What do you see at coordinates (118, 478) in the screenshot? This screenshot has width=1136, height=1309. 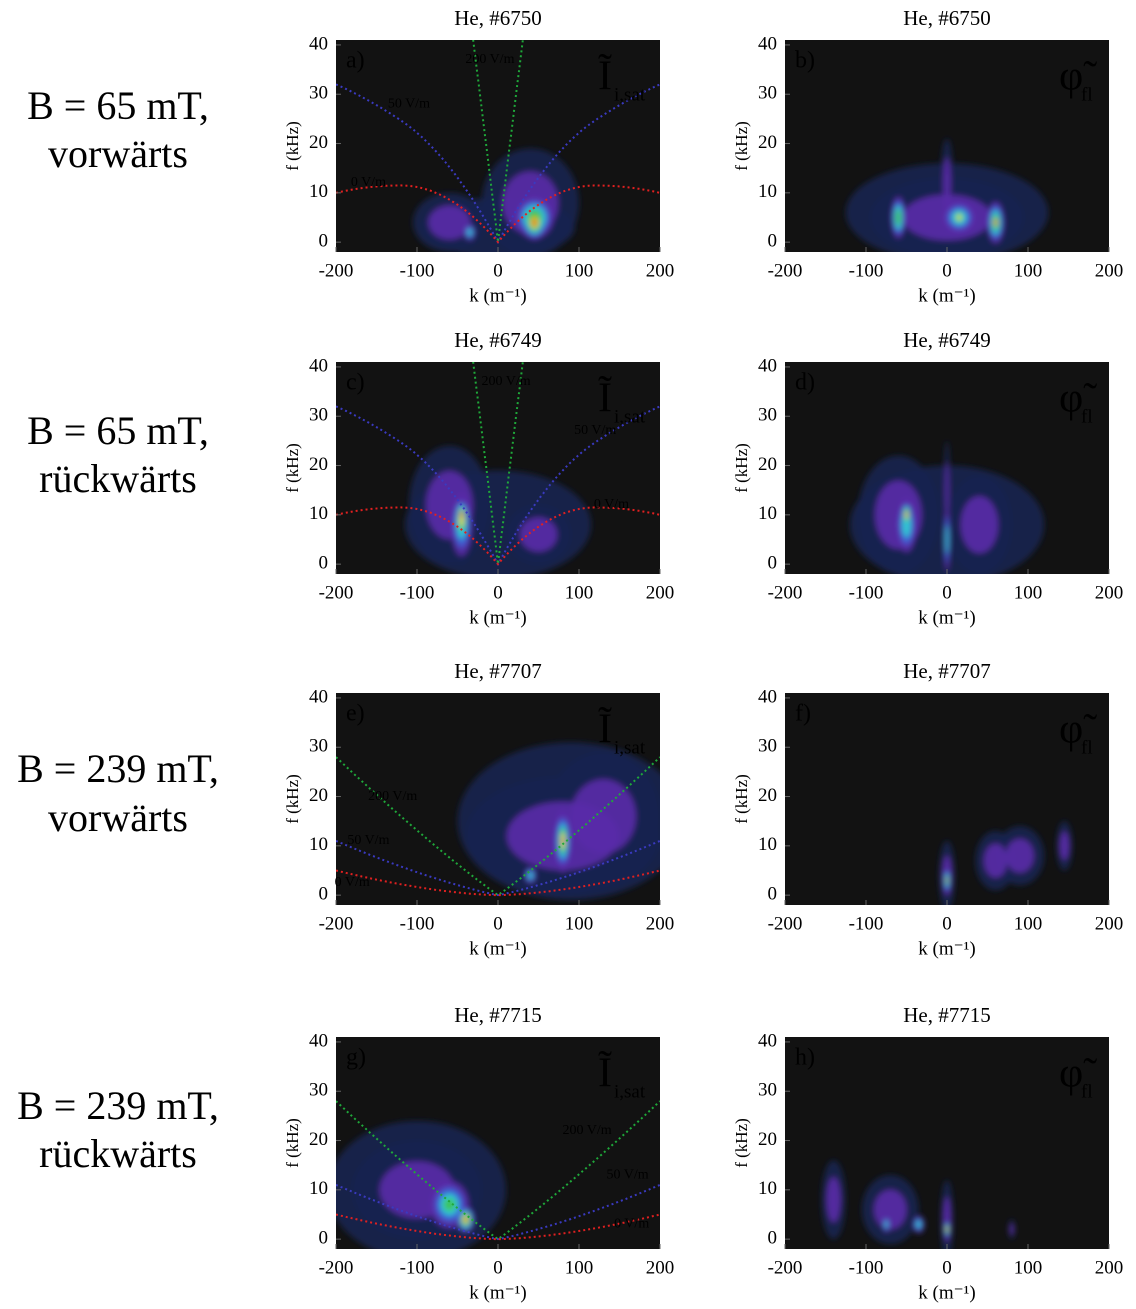 I see `row-label: rückwärts` at bounding box center [118, 478].